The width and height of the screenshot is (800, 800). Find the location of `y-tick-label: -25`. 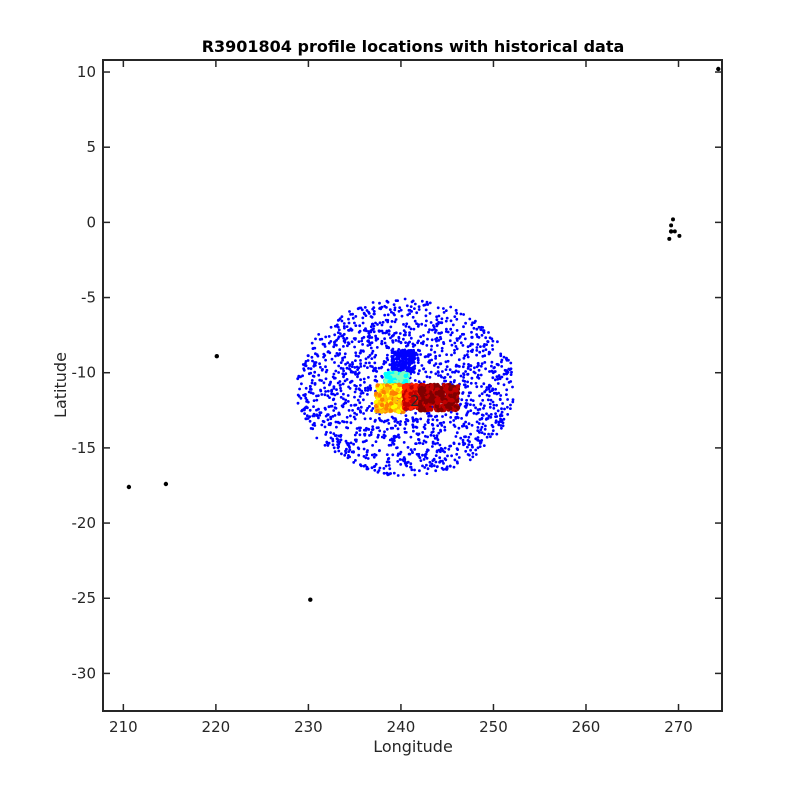

y-tick-label: -25 is located at coordinates (84, 598).